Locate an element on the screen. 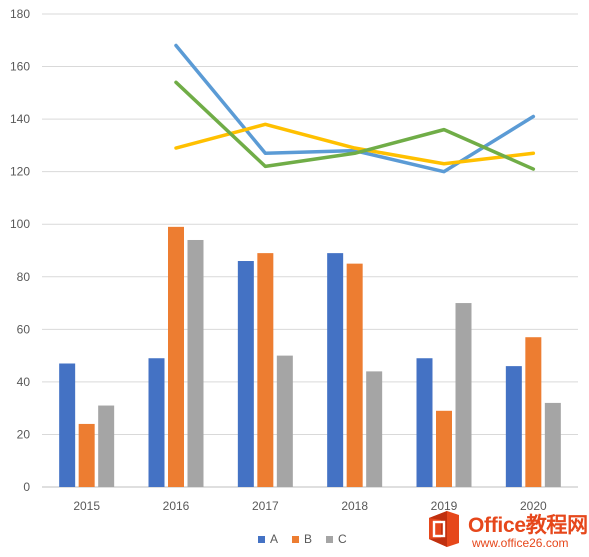 The image size is (589, 557). legend-label: A is located at coordinates (274, 539).